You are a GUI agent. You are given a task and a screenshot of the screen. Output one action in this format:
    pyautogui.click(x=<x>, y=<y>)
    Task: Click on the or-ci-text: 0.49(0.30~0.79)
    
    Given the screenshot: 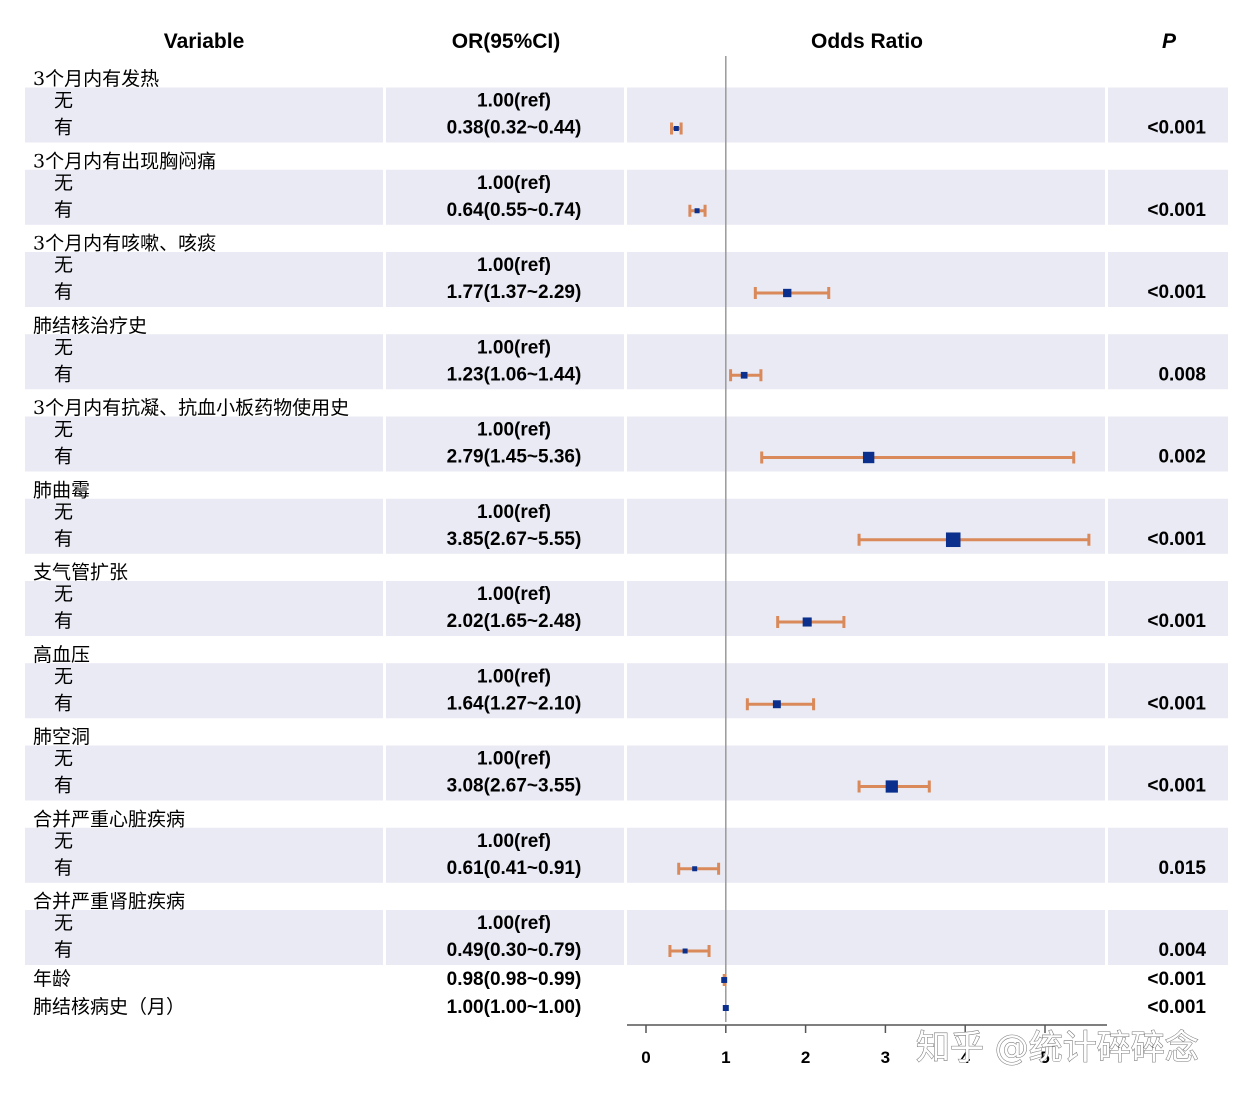 What is the action you would take?
    pyautogui.click(x=514, y=950)
    